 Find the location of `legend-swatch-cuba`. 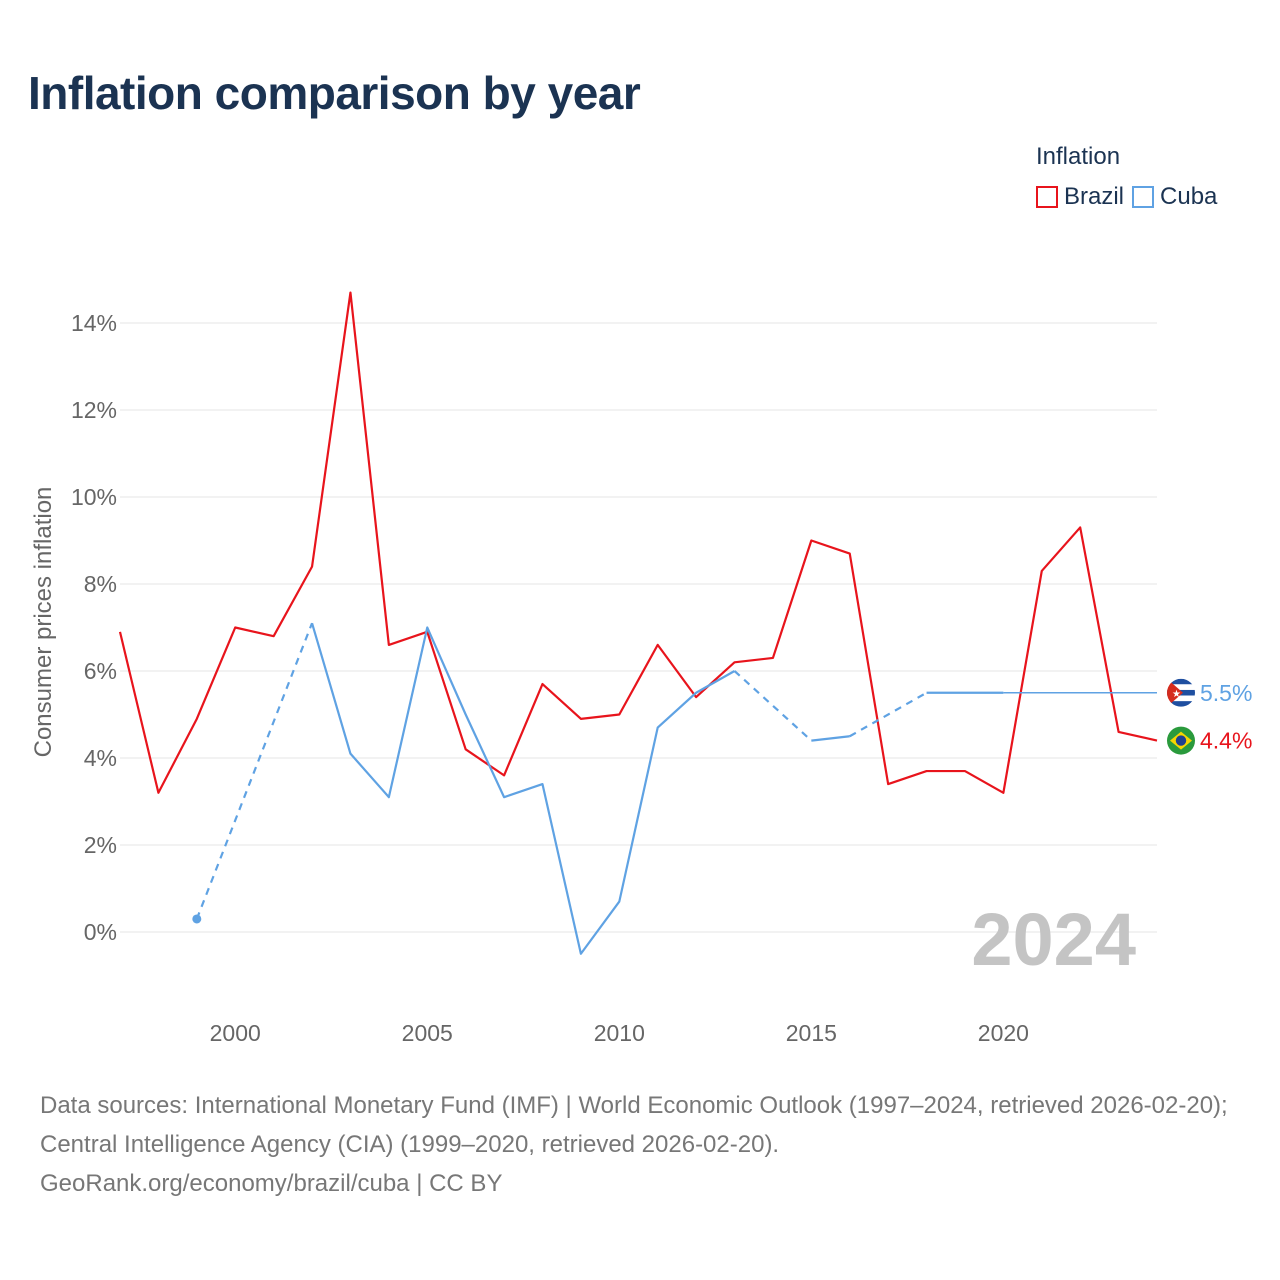

legend-swatch-cuba is located at coordinates (1143, 197).